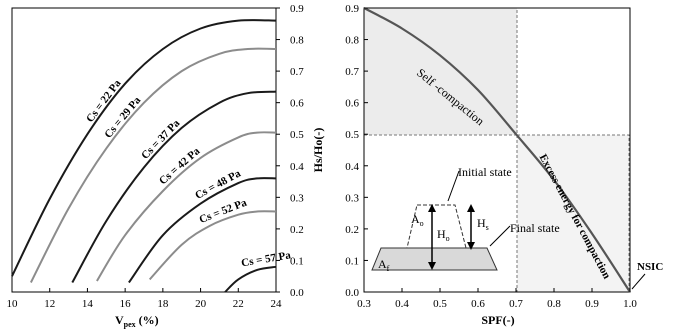 The height and width of the screenshot is (336, 679). I want to click on left-x-tick-label: 10, so click(13, 304).